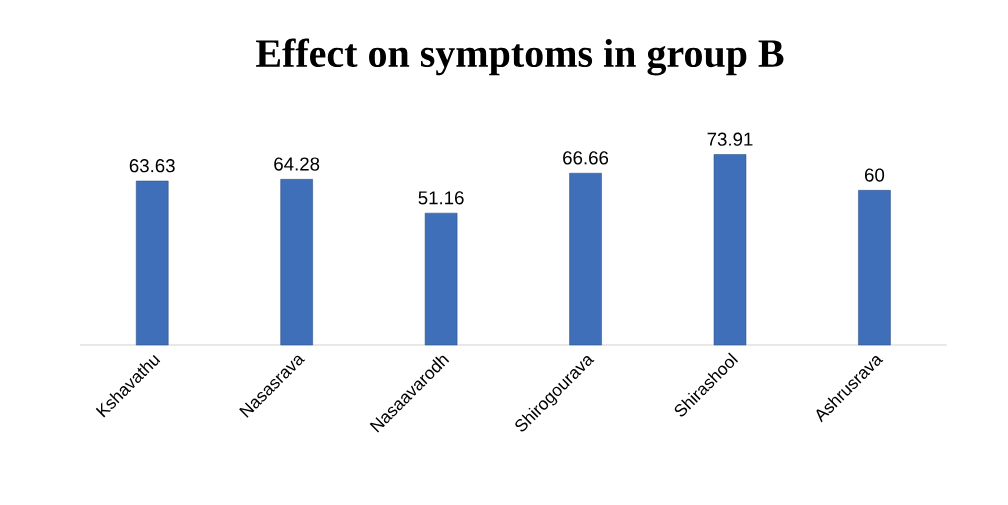 The width and height of the screenshot is (1008, 505). What do you see at coordinates (730, 139) in the screenshot?
I see `data-label: 73.91` at bounding box center [730, 139].